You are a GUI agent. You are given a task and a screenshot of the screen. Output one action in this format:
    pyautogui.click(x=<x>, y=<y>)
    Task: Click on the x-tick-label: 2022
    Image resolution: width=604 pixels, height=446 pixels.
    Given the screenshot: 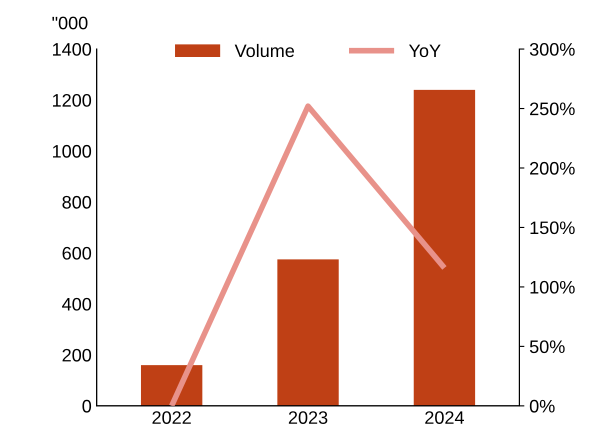 What is the action you would take?
    pyautogui.click(x=171, y=417)
    